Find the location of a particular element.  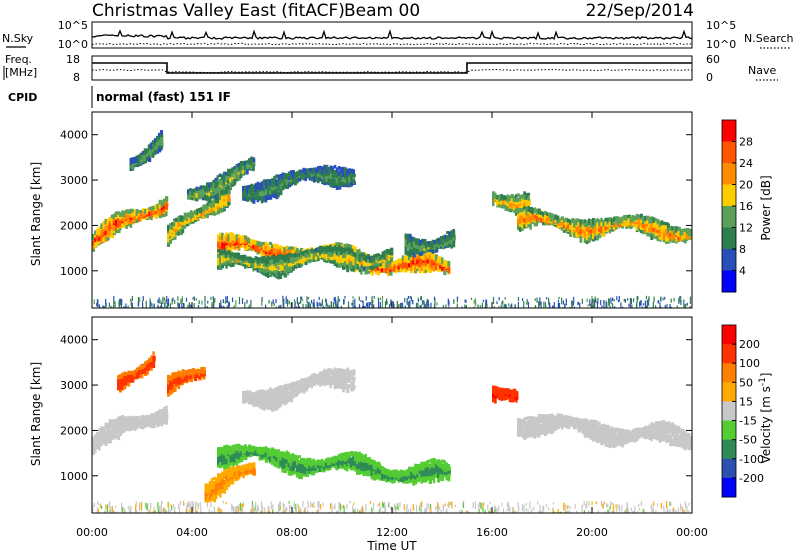

cpid-label: CPID is located at coordinates (22, 97).